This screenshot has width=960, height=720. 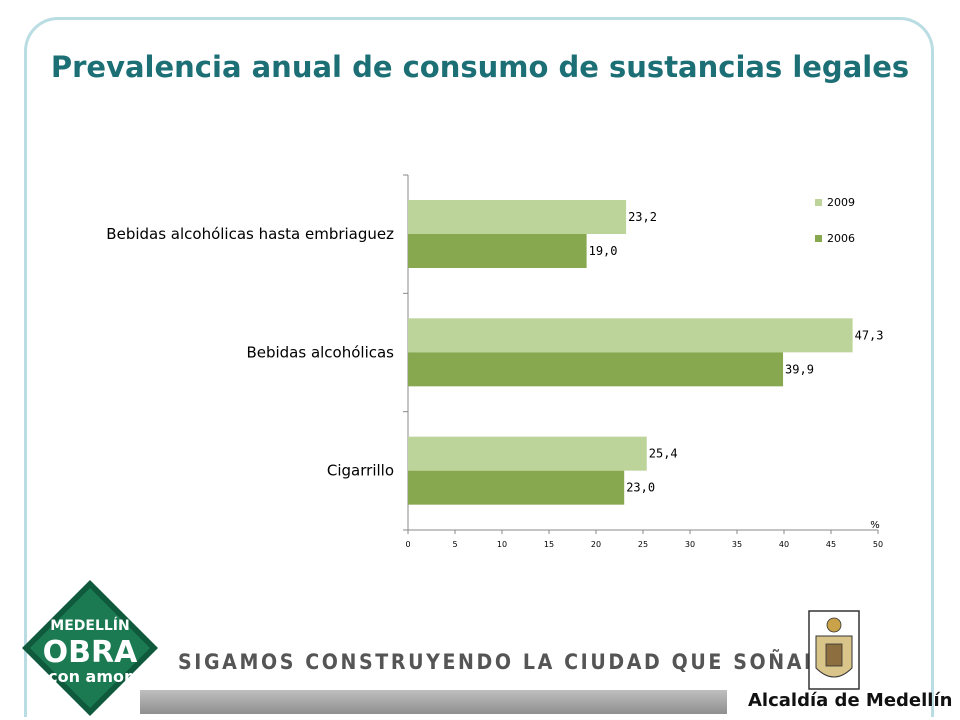 What do you see at coordinates (818, 202) in the screenshot?
I see `legend-swatch-2009` at bounding box center [818, 202].